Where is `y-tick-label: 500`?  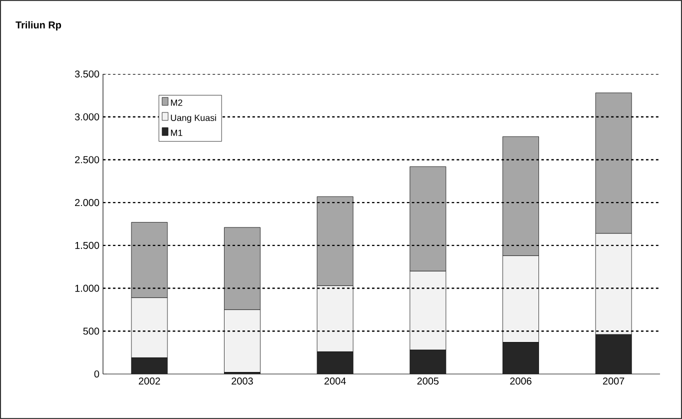
y-tick-label: 500 is located at coordinates (91, 331).